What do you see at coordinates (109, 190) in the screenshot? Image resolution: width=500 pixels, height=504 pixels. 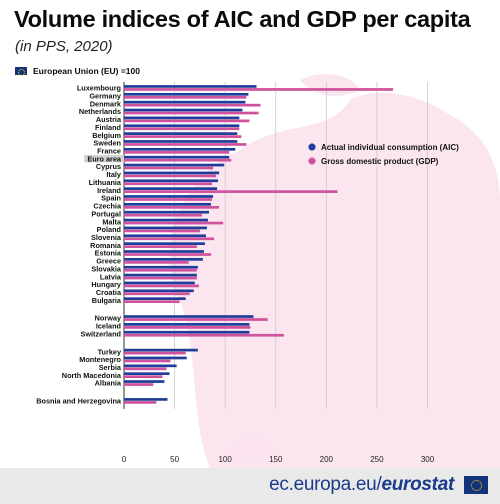 I see `category-label: Ireland` at bounding box center [109, 190].